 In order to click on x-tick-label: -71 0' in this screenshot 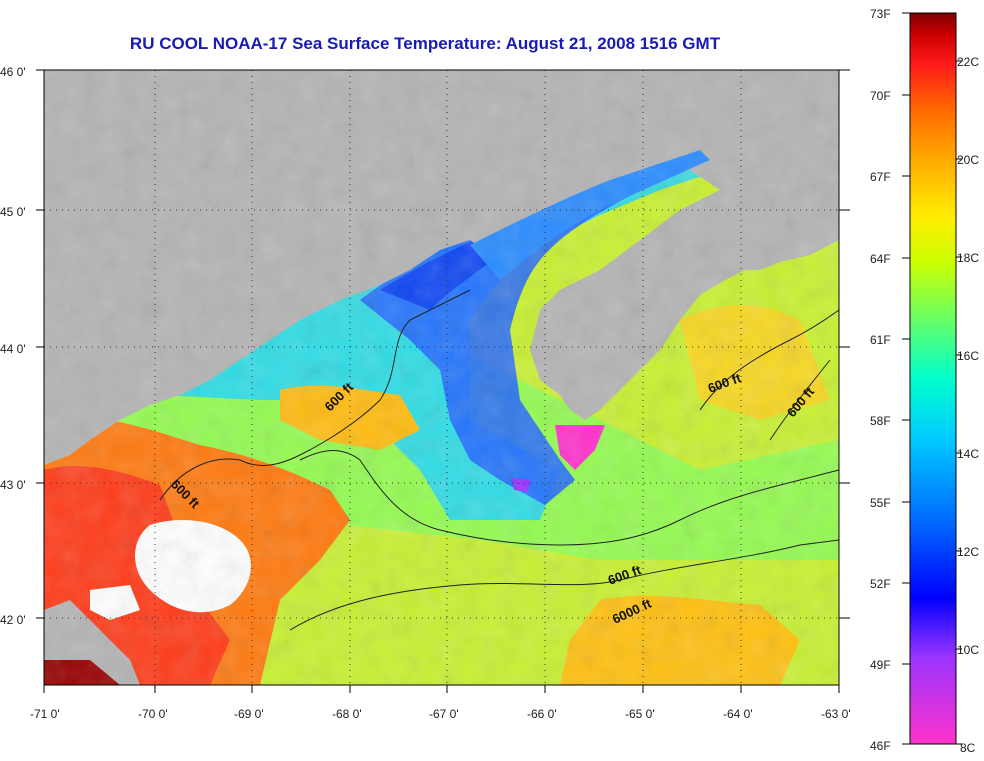, I will do `click(45, 714)`.